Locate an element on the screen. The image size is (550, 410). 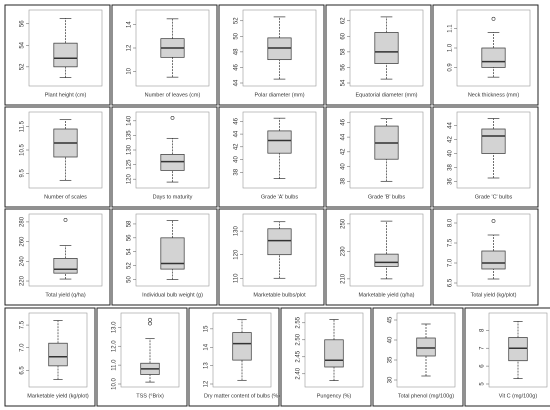
y-tick-label: 35 is located at coordinates (391, 359).